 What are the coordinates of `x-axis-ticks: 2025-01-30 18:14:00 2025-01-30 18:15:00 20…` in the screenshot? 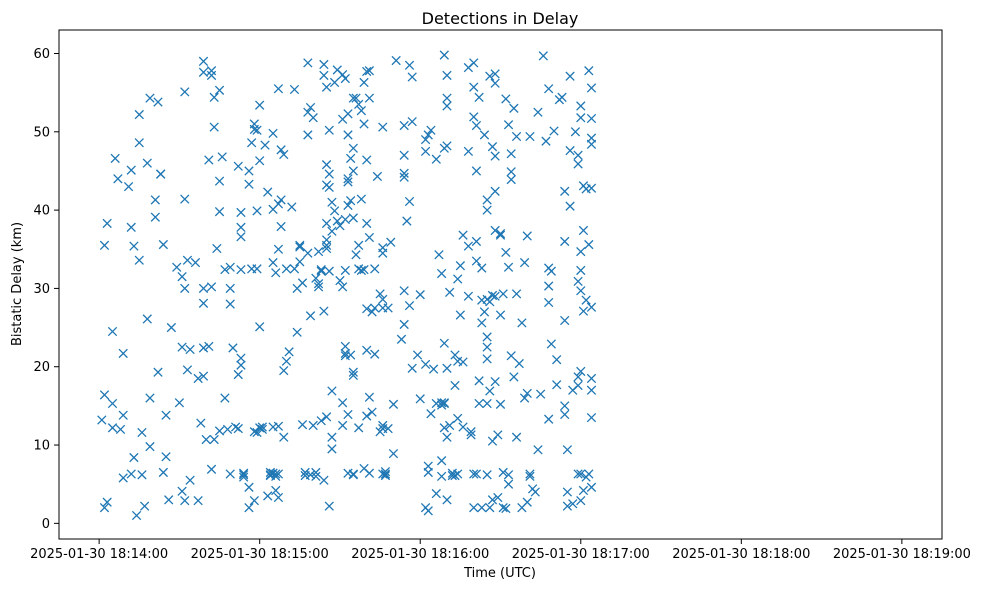 It's located at (500, 550).